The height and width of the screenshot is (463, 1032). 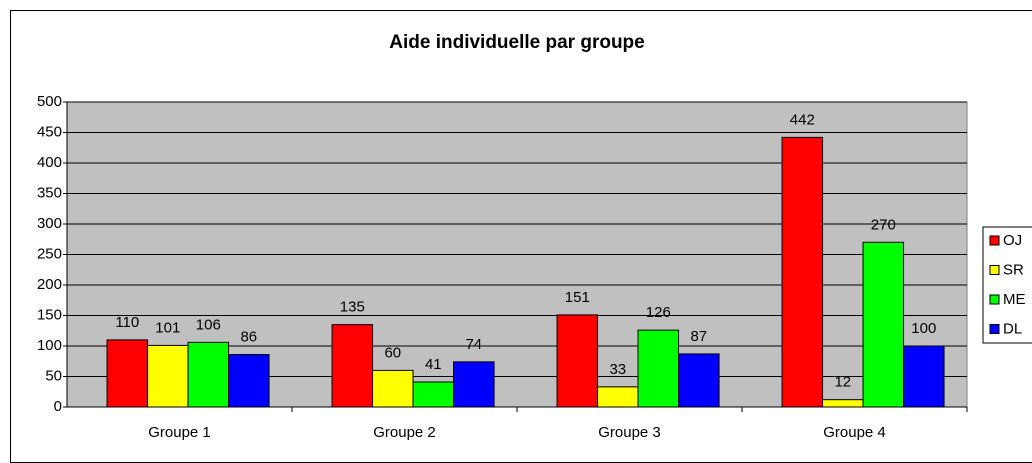 What do you see at coordinates (698, 336) in the screenshot?
I see `data-label: 87` at bounding box center [698, 336].